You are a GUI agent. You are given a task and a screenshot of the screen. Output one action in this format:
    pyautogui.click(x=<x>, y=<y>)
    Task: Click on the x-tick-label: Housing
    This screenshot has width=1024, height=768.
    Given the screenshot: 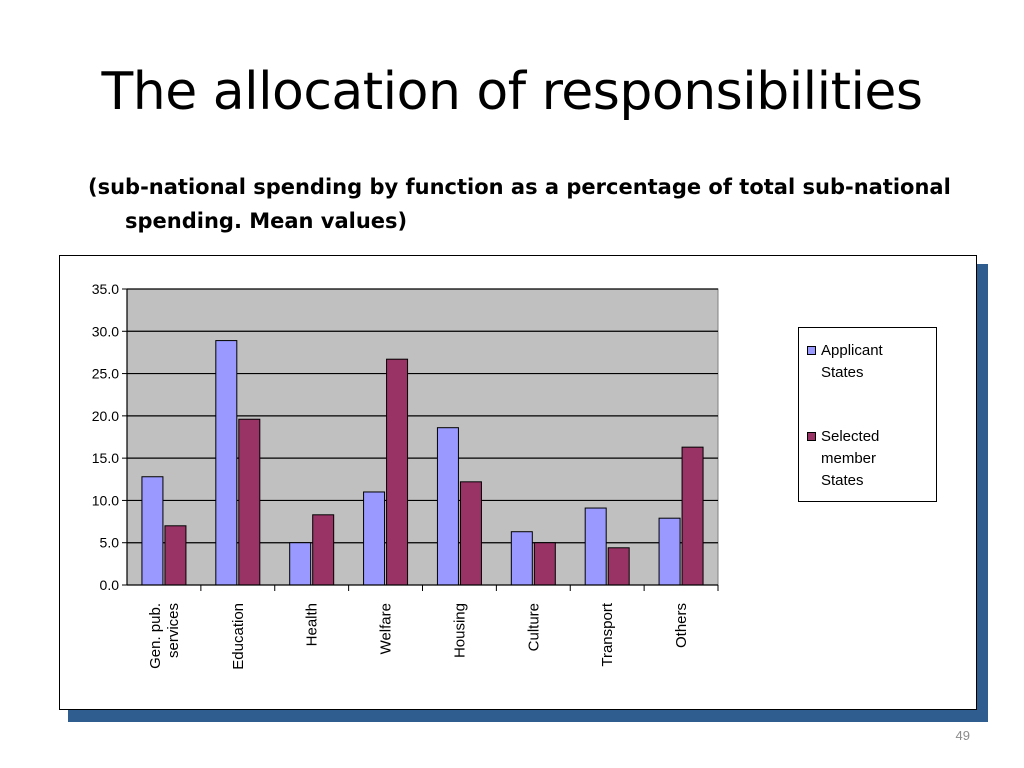 What is the action you would take?
    pyautogui.click(x=459, y=630)
    